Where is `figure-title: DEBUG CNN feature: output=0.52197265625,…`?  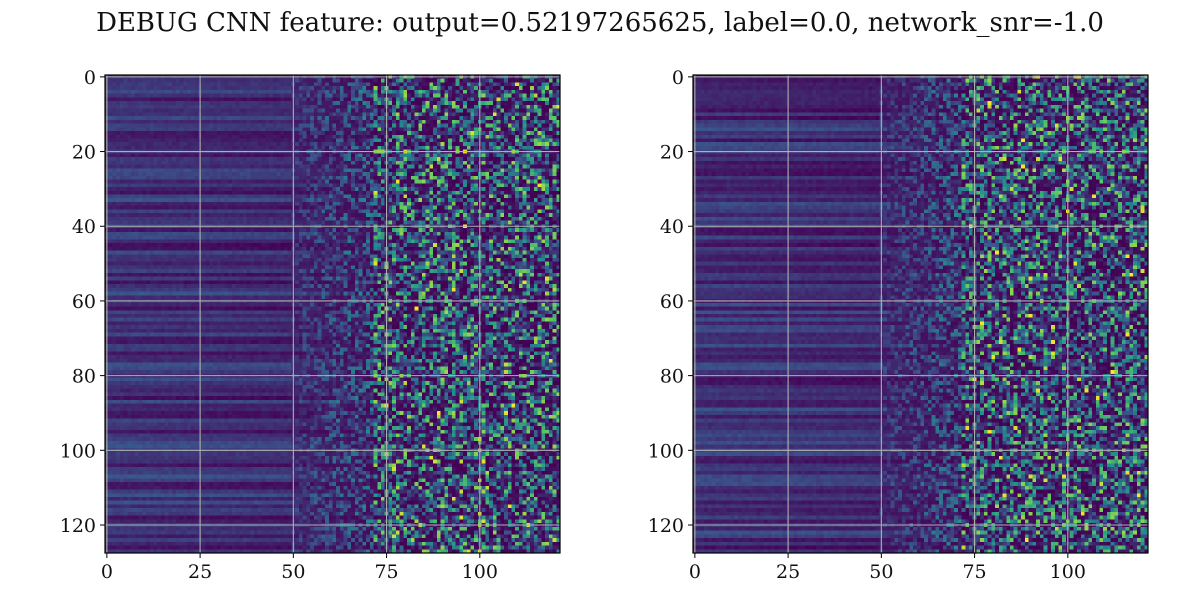 figure-title: DEBUG CNN feature: output=0.52197265625,… is located at coordinates (600, 23).